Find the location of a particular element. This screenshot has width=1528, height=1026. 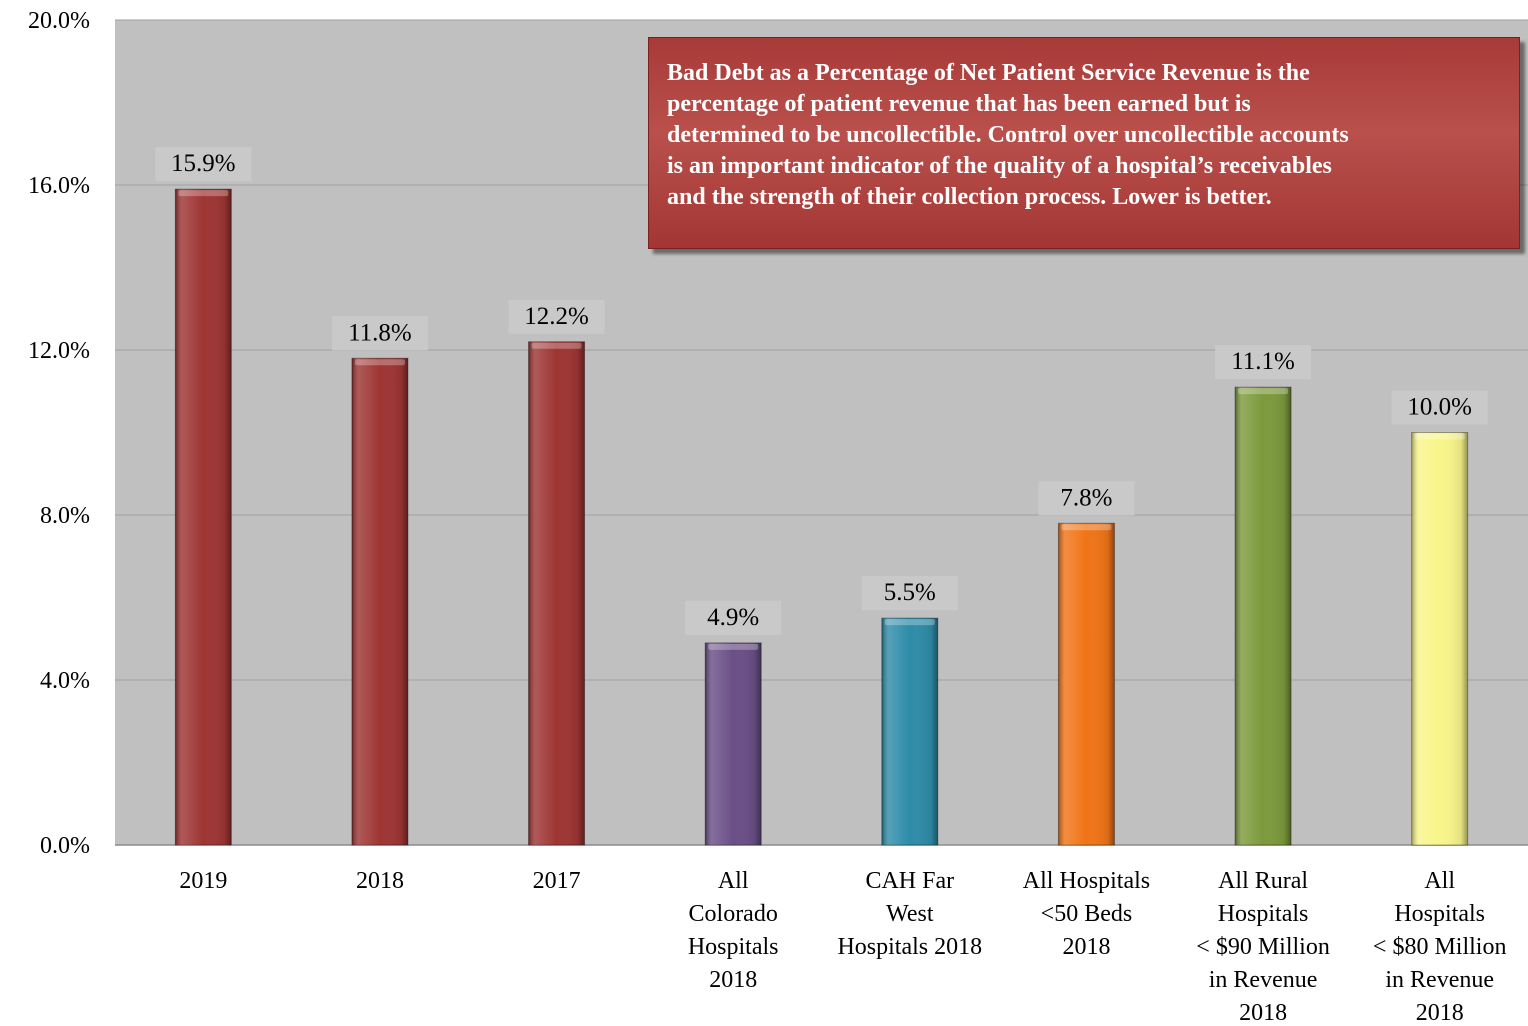

category-label-line: Colorado is located at coordinates (733, 914).